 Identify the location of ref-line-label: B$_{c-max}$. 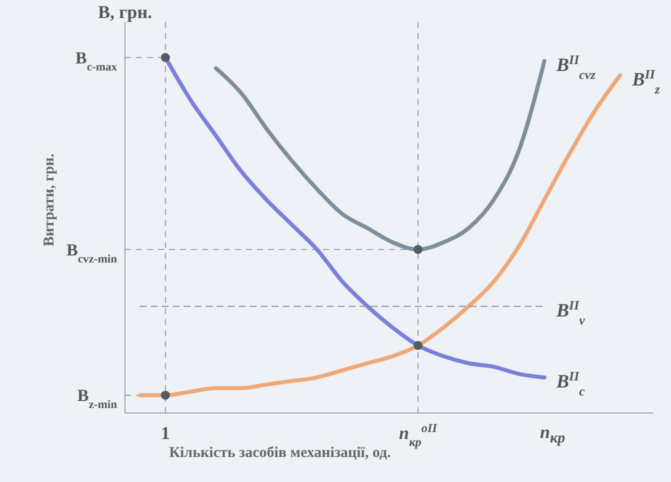
(97, 61).